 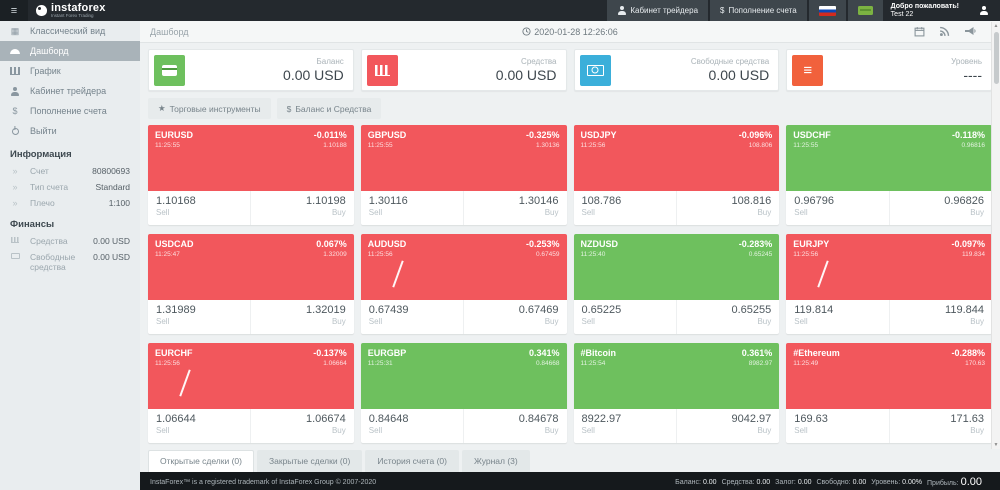 What do you see at coordinates (325, 419) in the screenshot?
I see `buy-price: 1.06674` at bounding box center [325, 419].